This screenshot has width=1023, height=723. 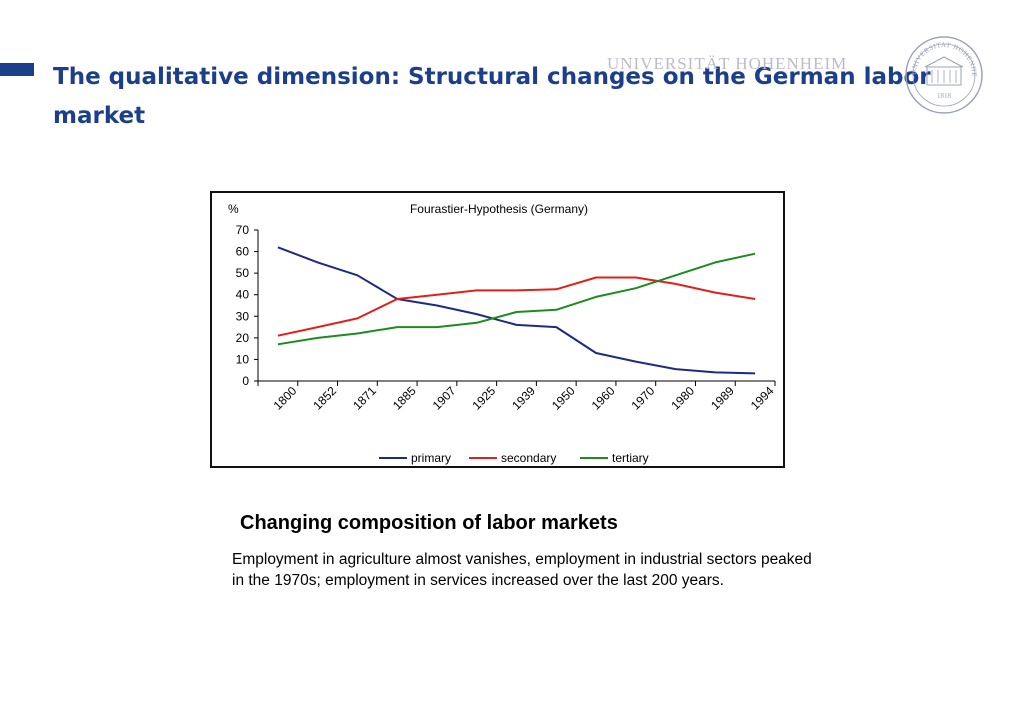 I want to click on seal-year: 1818, so click(x=944, y=96).